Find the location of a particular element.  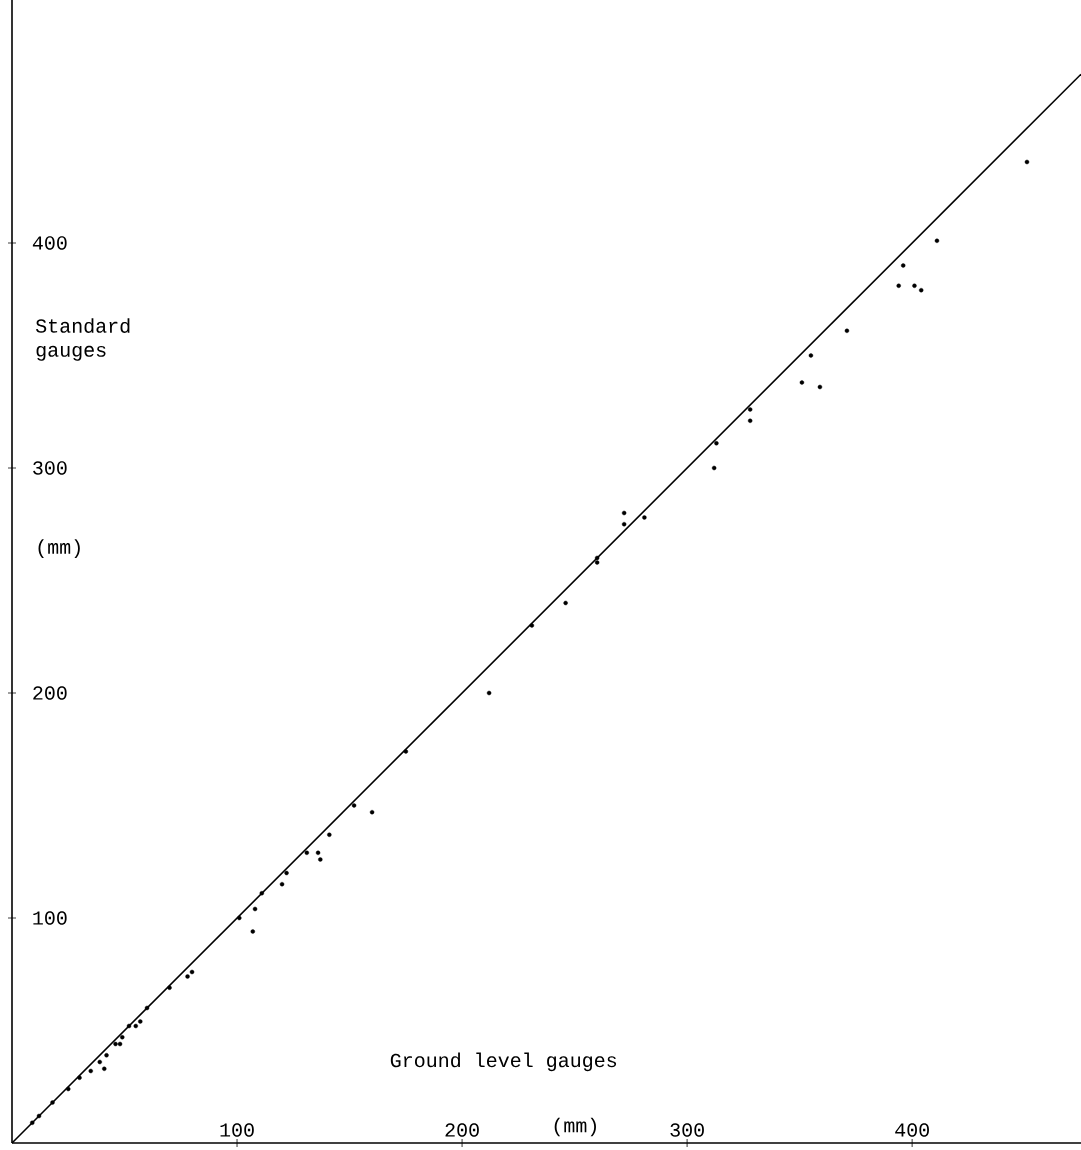

x-tick-label: 200 is located at coordinates (462, 1130).